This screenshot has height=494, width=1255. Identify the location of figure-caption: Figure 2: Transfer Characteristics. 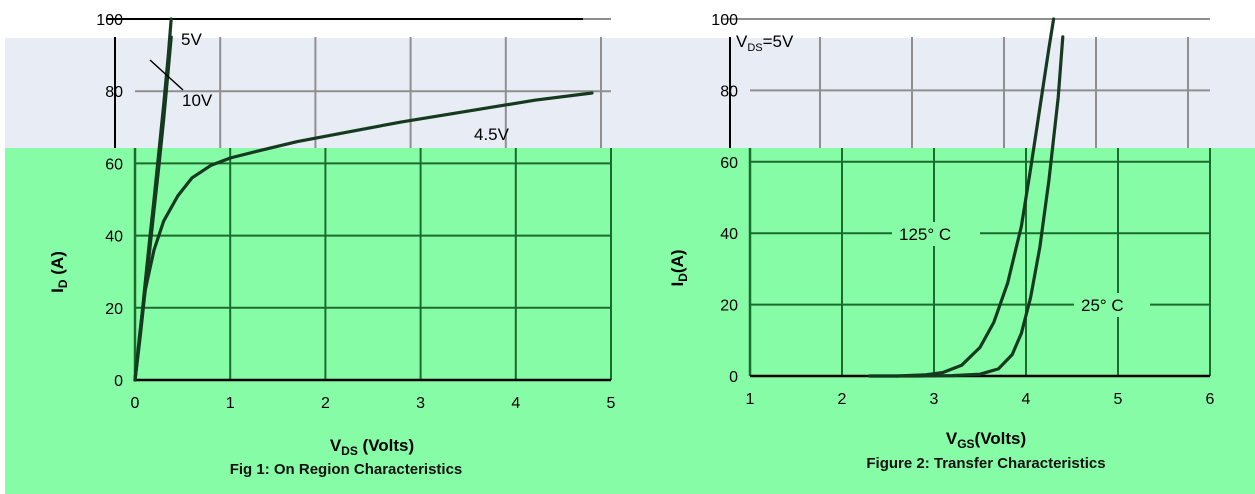
(985, 463).